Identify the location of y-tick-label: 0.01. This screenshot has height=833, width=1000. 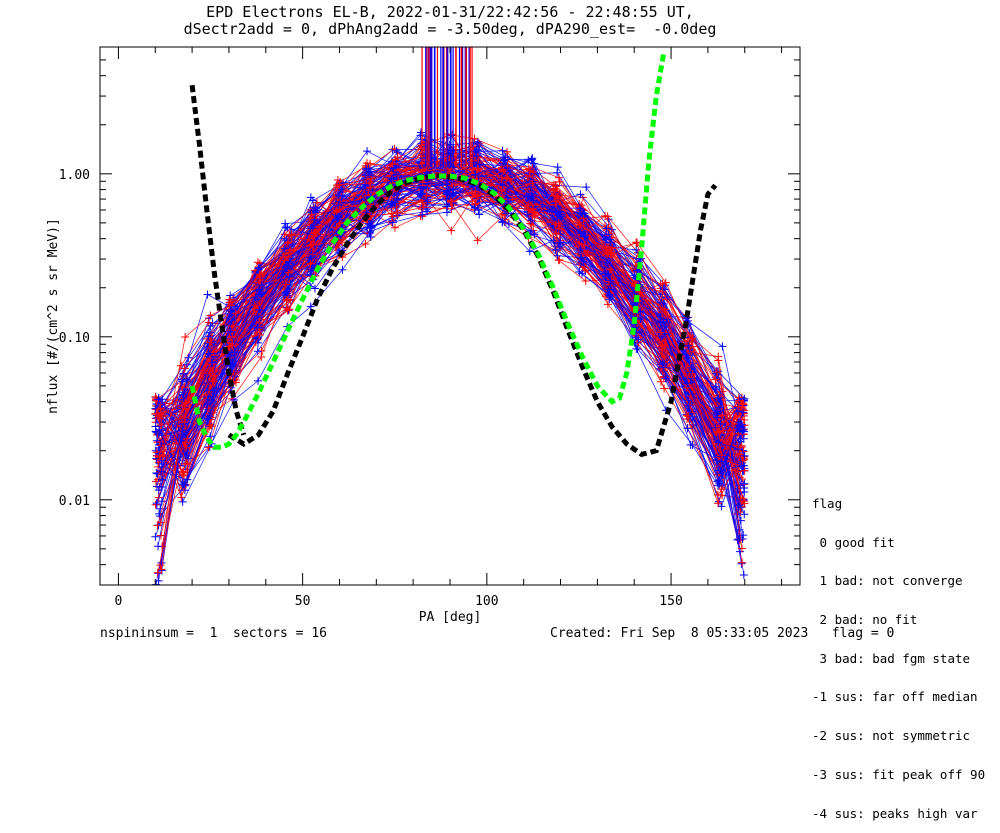
(74, 501).